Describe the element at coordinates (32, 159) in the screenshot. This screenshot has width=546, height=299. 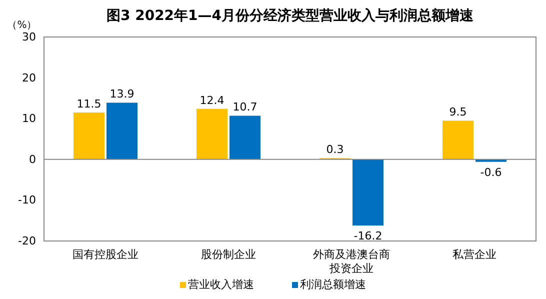
I see `y-tick-label: 0` at that location.